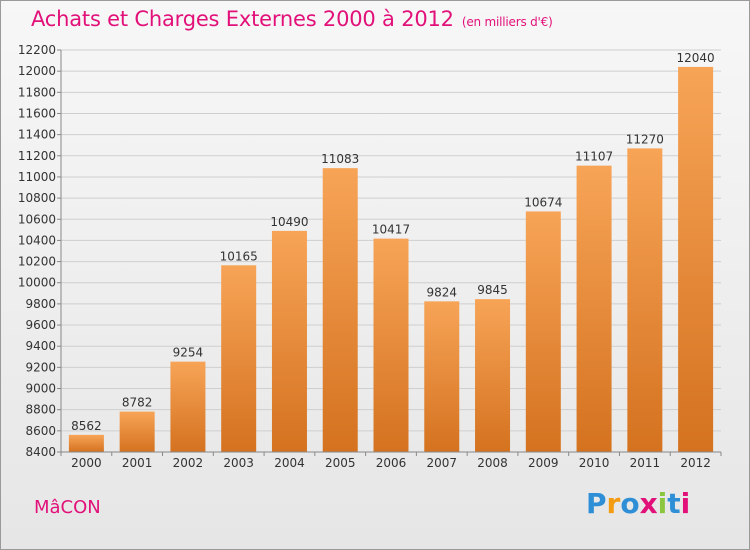 The width and height of the screenshot is (750, 550). Describe the element at coordinates (596, 503) in the screenshot. I see `logo-letter: P` at that location.